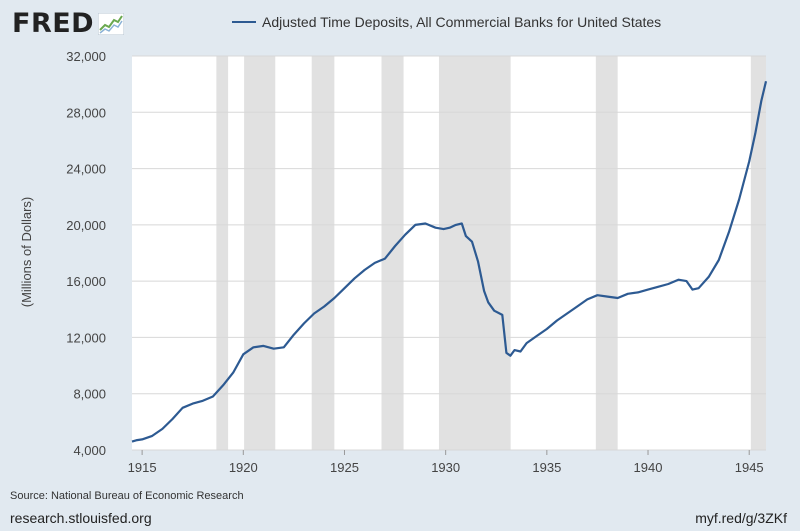  I want to click on y-tick-label: 12,000, so click(86, 337).